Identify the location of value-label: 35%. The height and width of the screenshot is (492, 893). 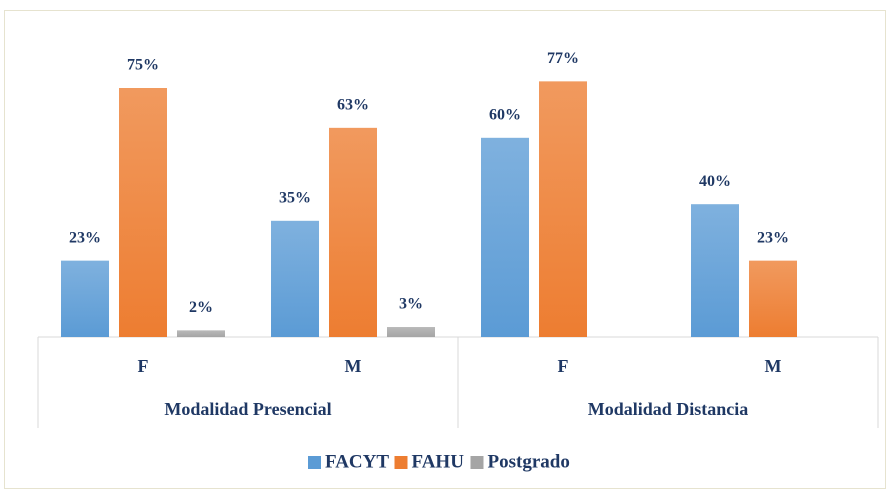
(295, 197).